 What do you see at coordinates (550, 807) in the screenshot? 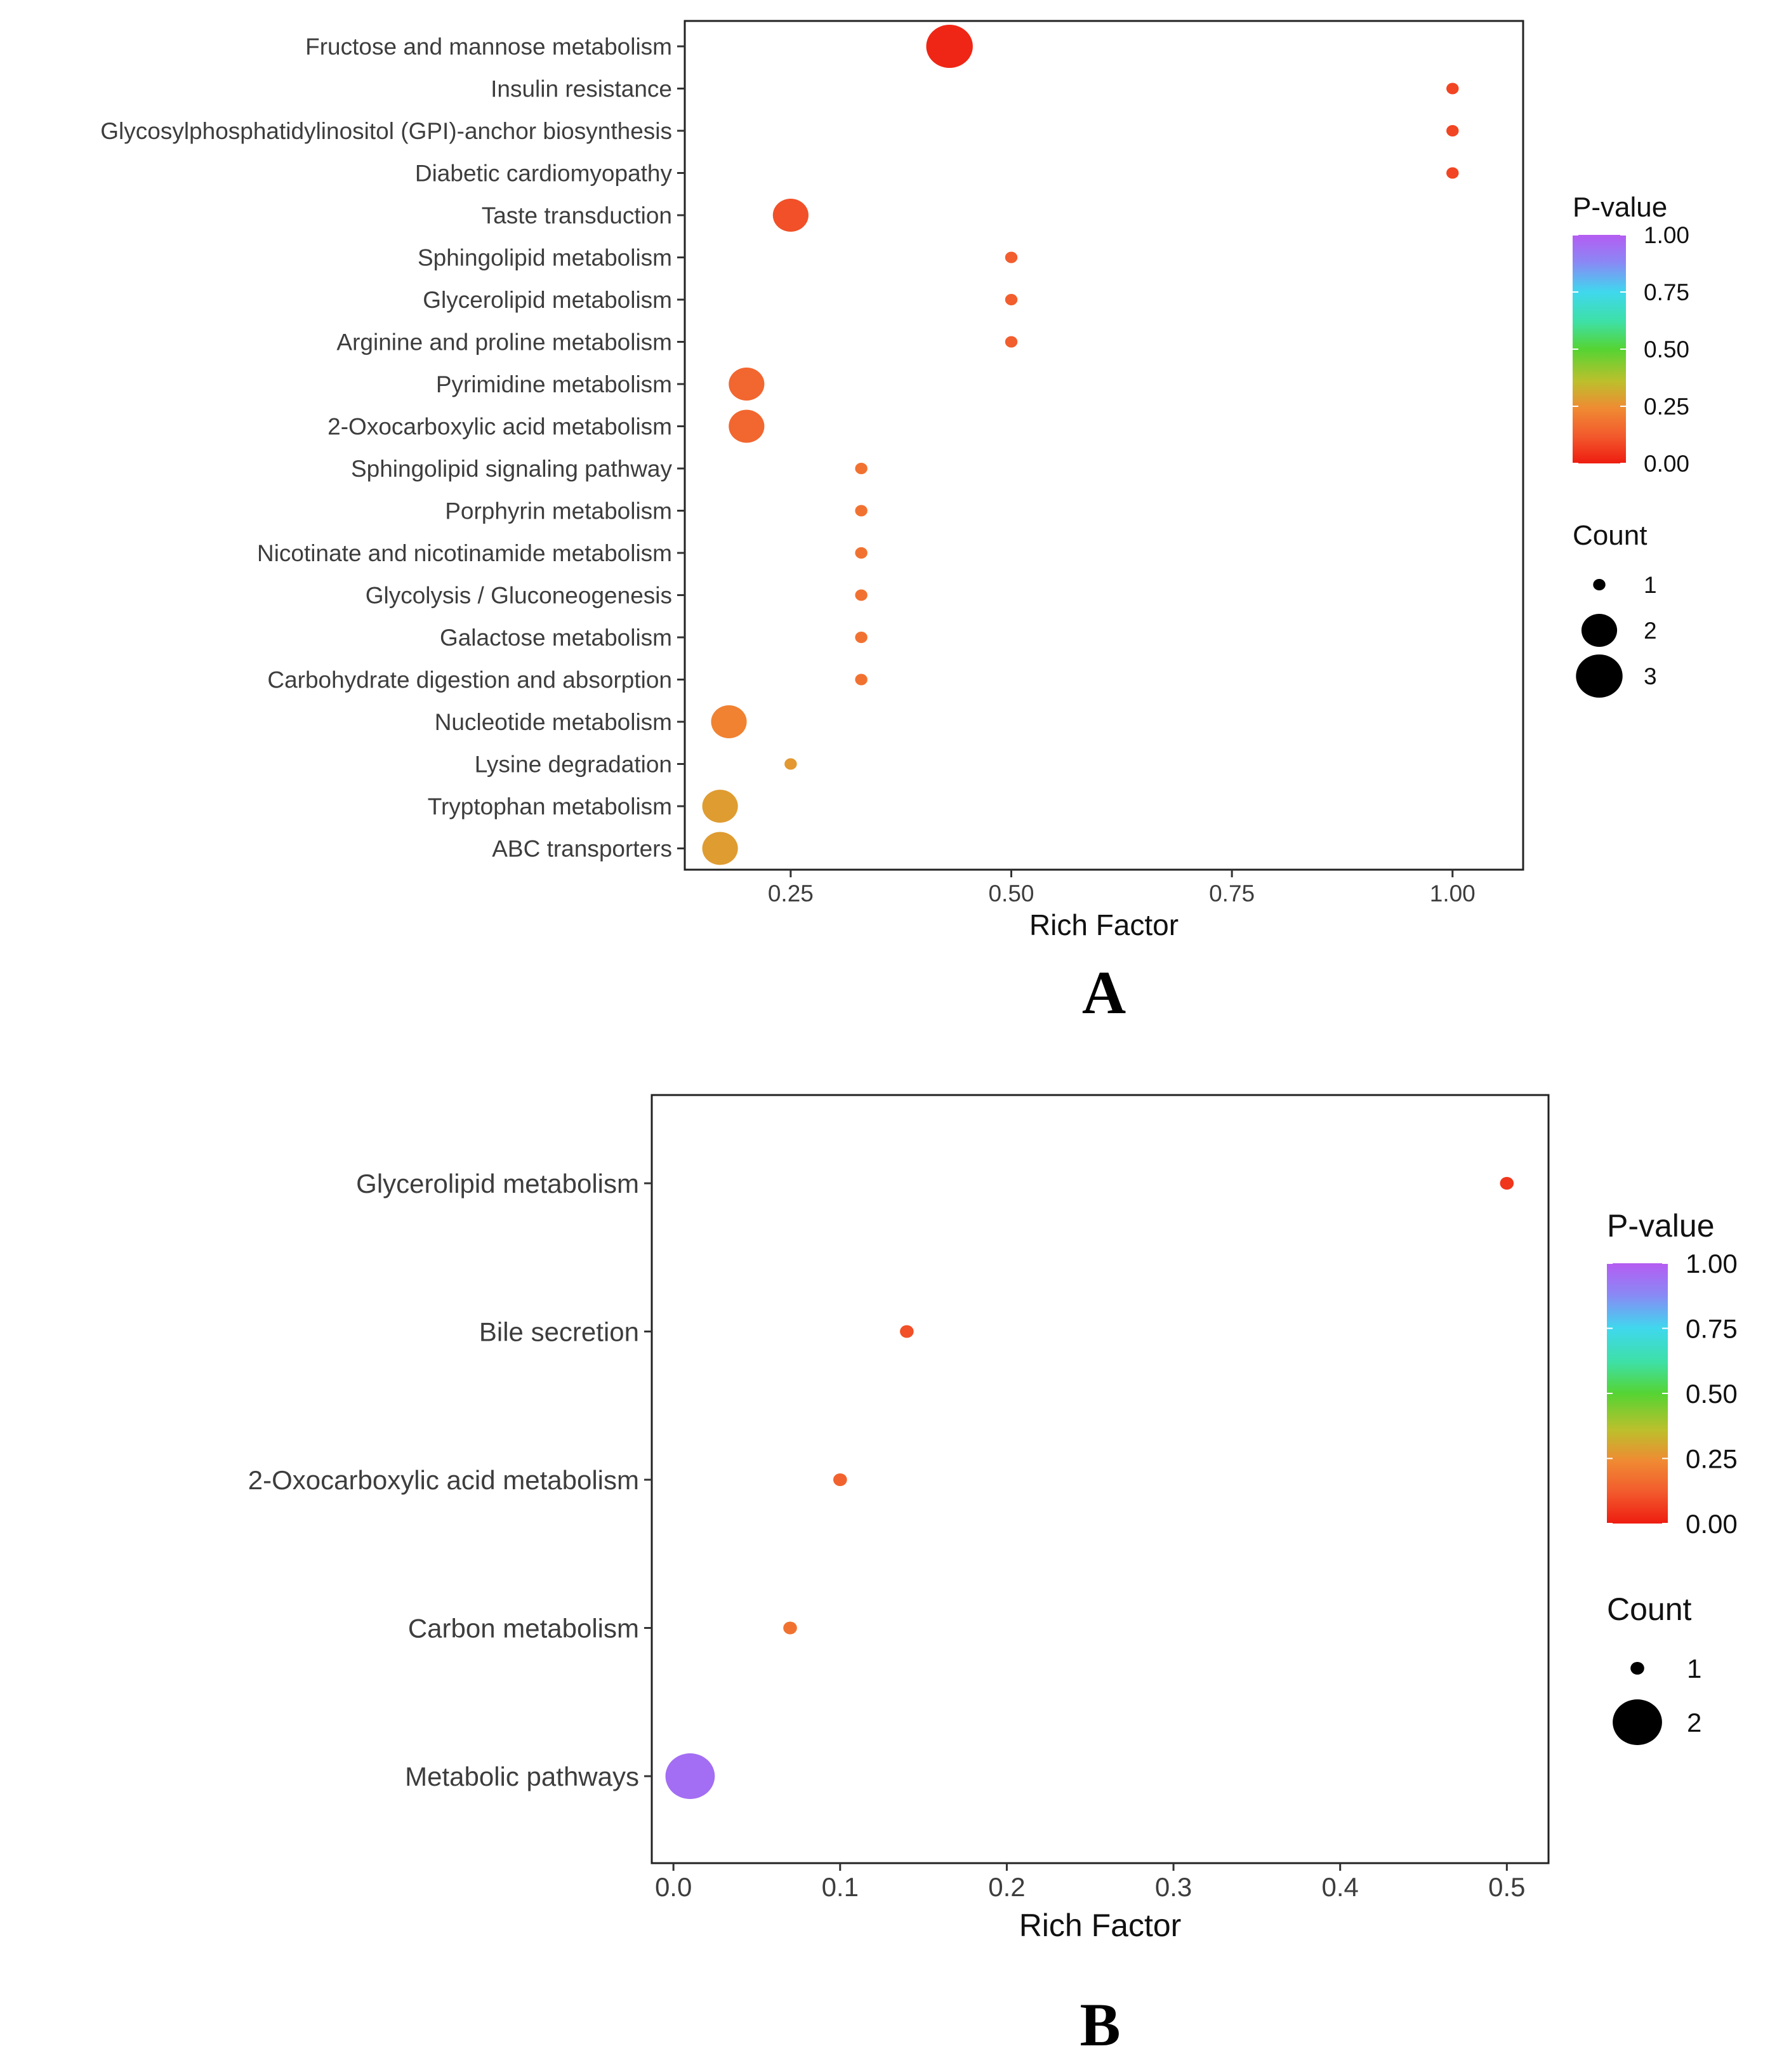
I see `y-tick-label: Tryptophan metabolism` at bounding box center [550, 807].